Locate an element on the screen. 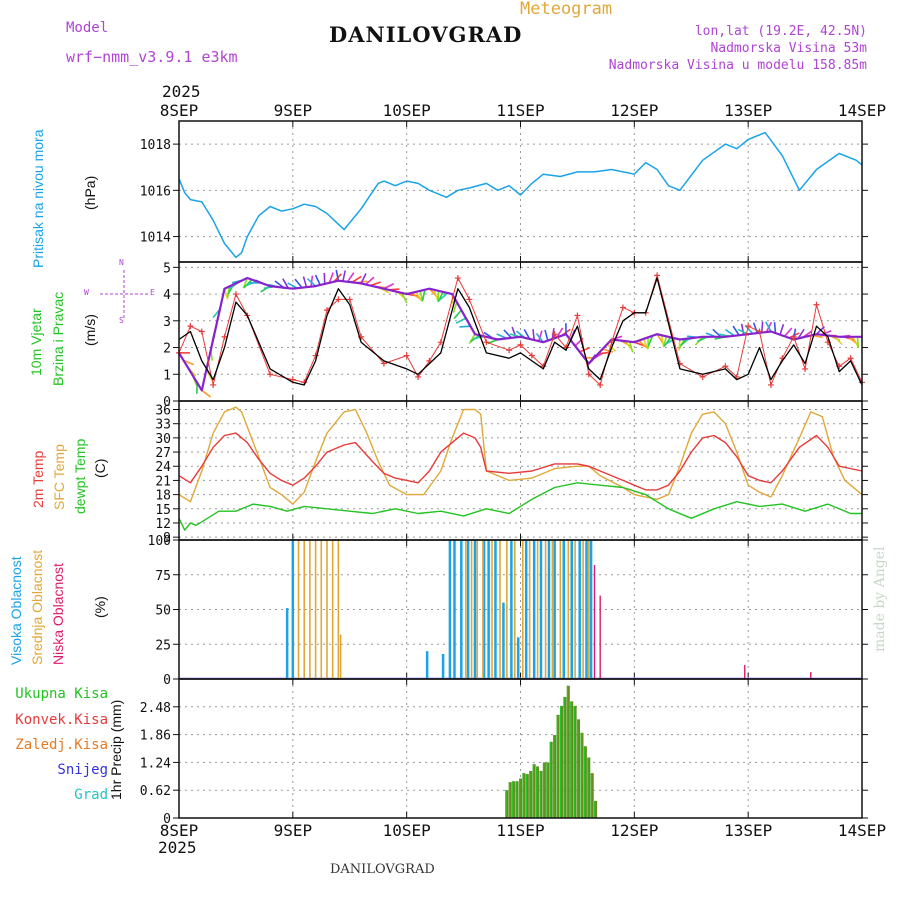  x-tick-label-bottom: 13SEP is located at coordinates (748, 830).